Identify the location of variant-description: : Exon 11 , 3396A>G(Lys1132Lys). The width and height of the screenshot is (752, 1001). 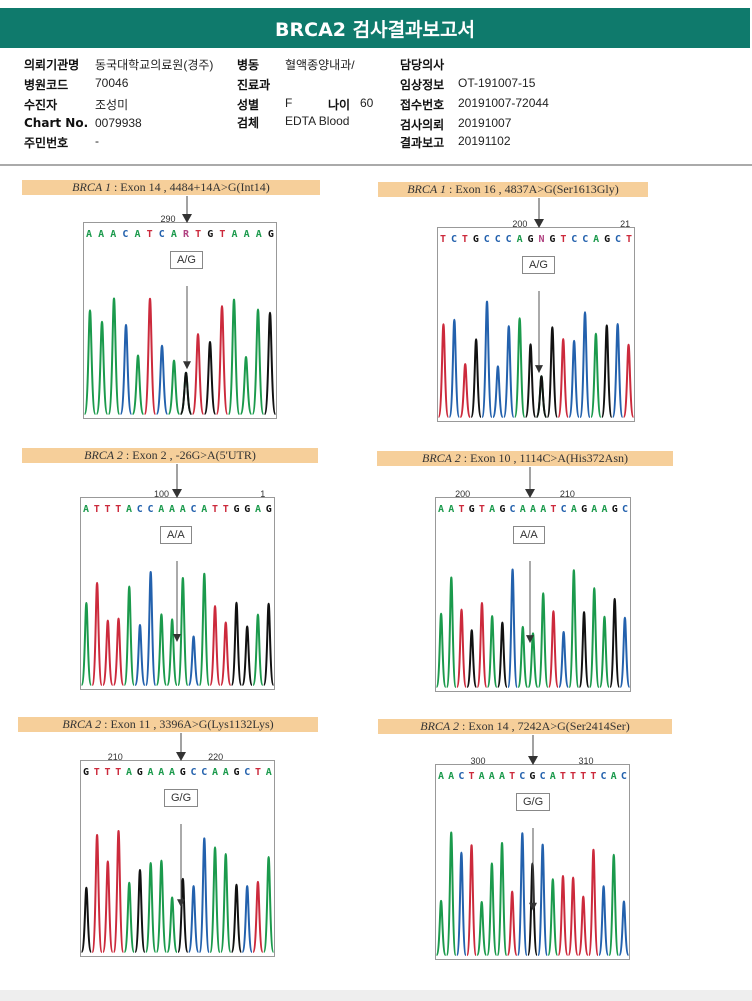
(189, 724).